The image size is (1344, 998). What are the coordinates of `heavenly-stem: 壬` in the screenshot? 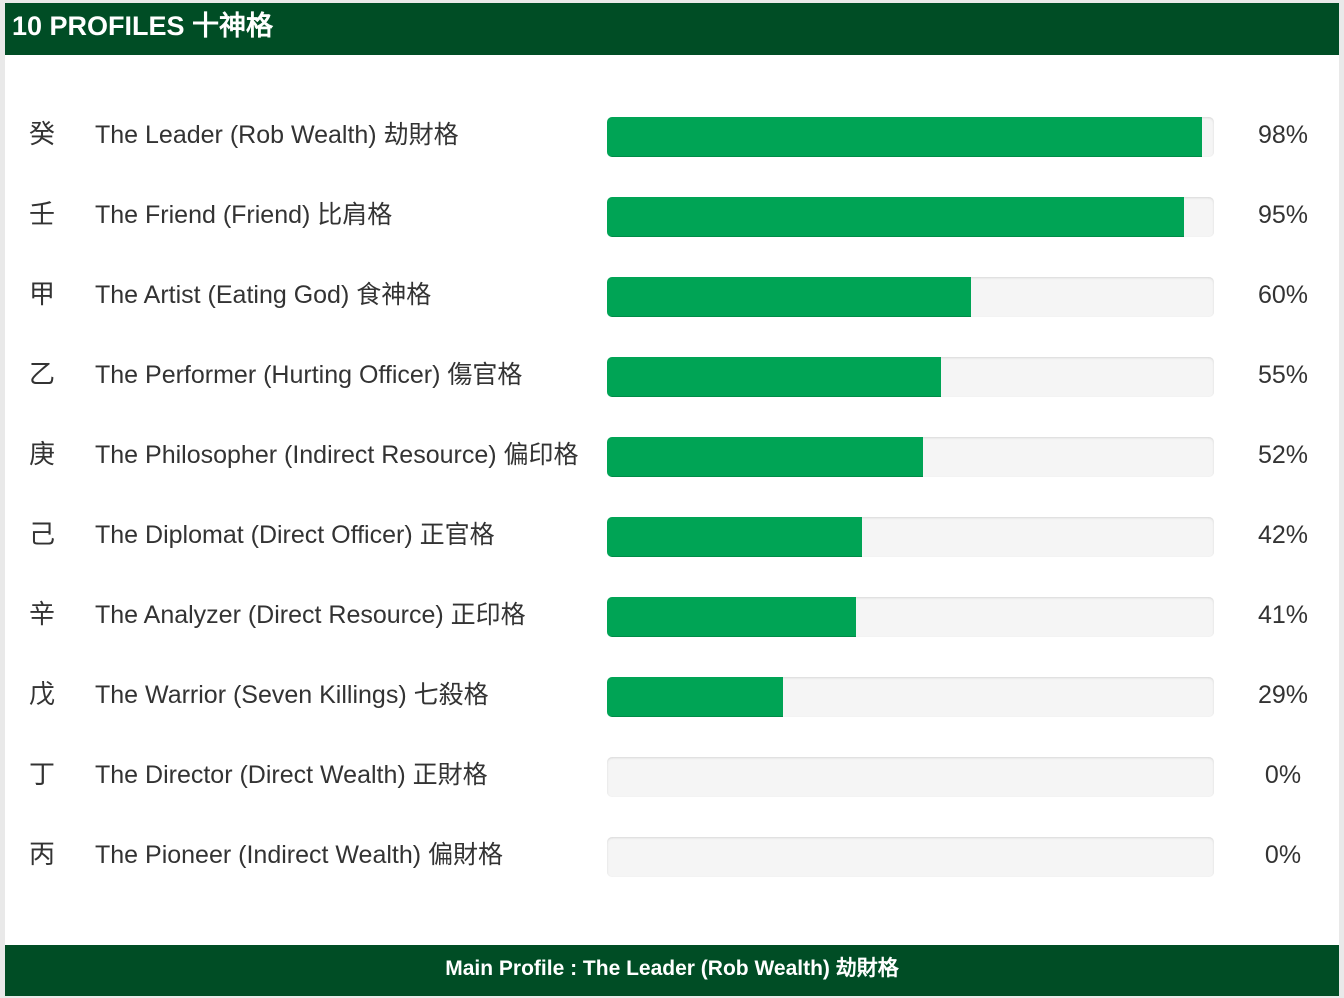 It's located at (42, 215).